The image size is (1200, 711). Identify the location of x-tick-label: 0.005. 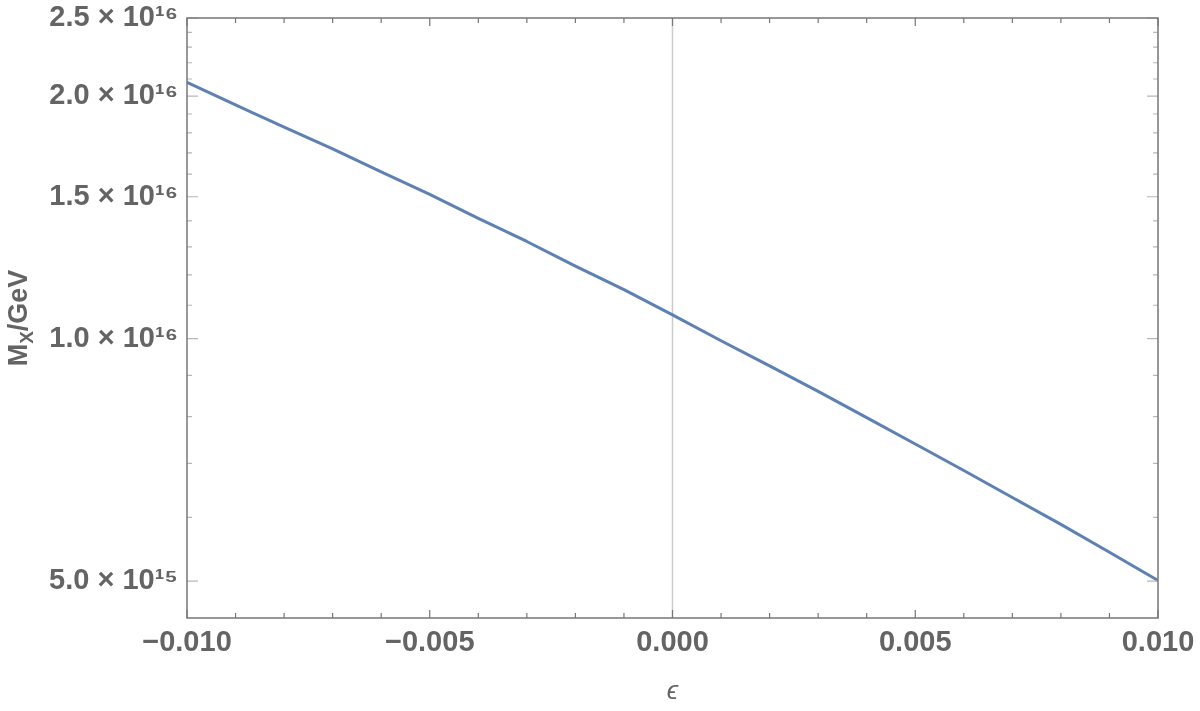
(915, 641).